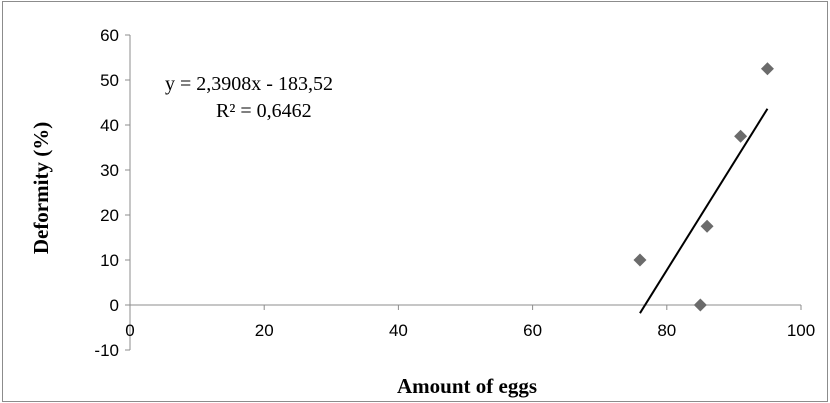 The height and width of the screenshot is (403, 830). Describe the element at coordinates (109, 215) in the screenshot. I see `y-tick-label: 20` at that location.